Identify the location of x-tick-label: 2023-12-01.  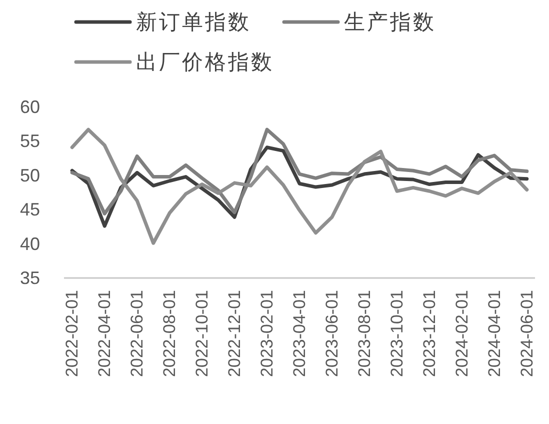
(429, 333).